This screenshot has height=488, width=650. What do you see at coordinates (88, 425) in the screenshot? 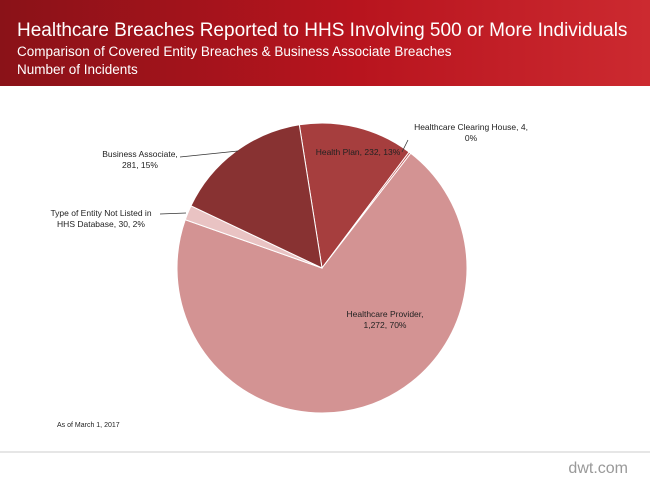
I see `footnote: As of March 1, 2017` at bounding box center [88, 425].